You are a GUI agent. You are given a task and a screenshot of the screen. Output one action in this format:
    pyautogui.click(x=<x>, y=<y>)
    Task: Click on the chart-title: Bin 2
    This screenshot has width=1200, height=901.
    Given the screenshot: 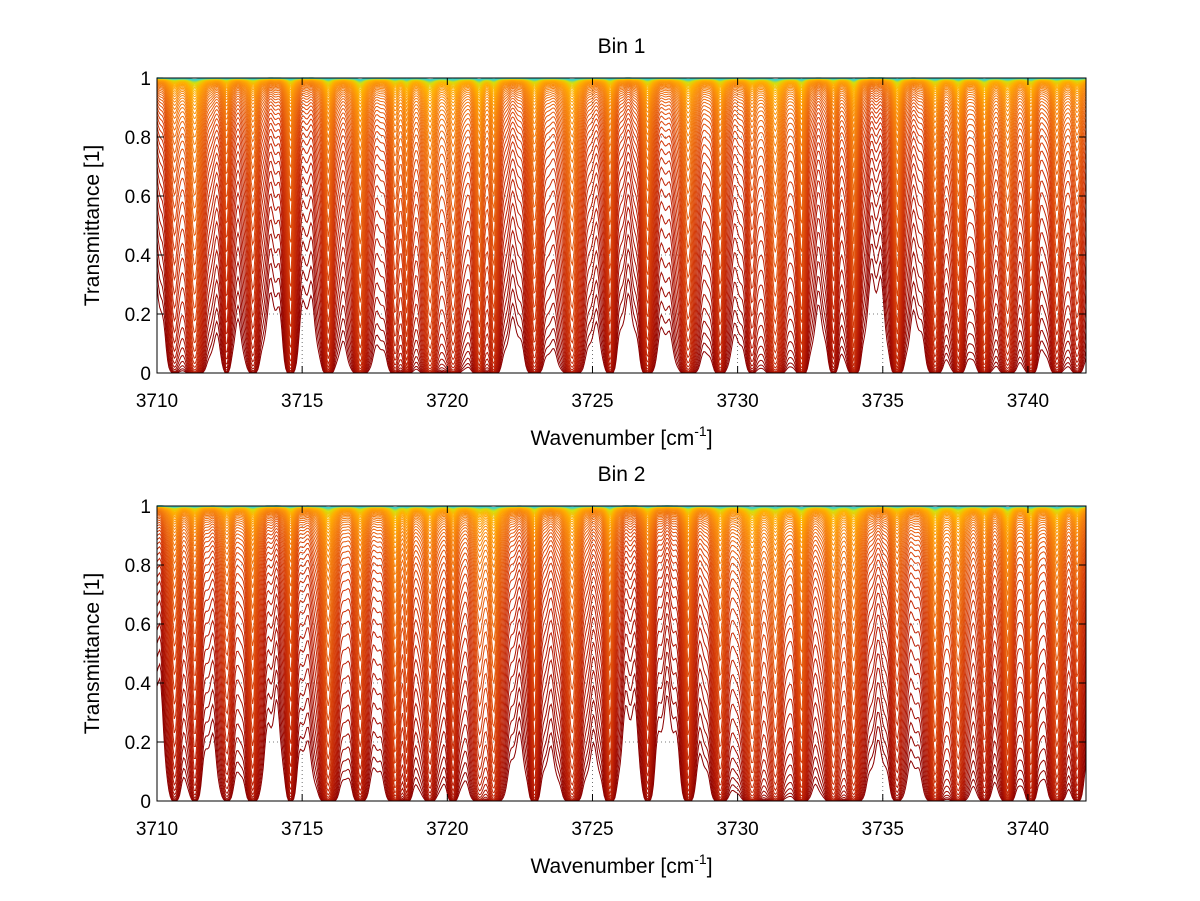 What is the action you would take?
    pyautogui.click(x=622, y=474)
    